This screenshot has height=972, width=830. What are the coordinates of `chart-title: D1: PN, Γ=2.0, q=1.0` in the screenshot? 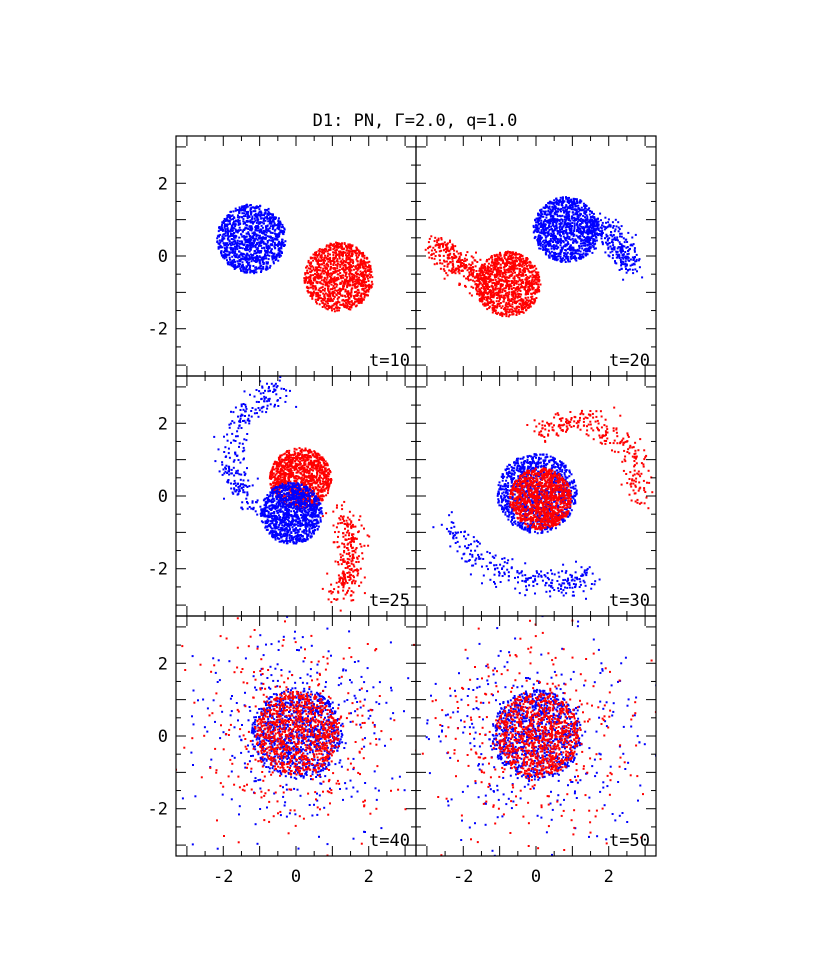 It's located at (415, 121).